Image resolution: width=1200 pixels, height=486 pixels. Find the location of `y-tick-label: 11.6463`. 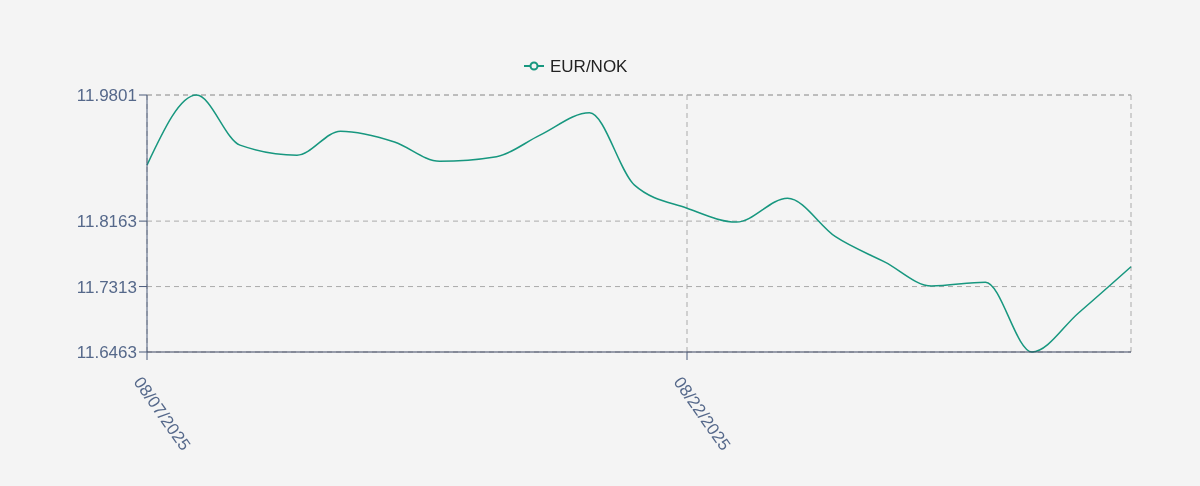

y-tick-label: 11.6463 is located at coordinates (106, 352).